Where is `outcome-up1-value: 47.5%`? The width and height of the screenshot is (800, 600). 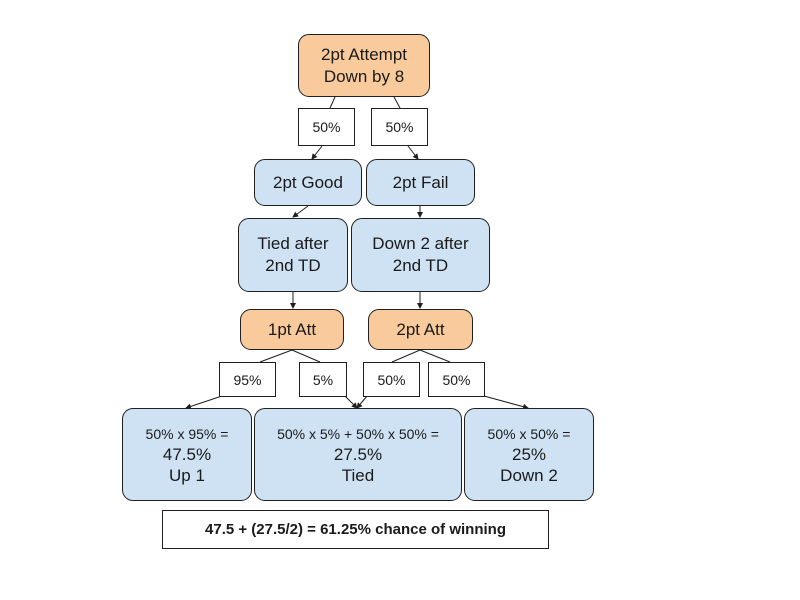 outcome-up1-value: 47.5% is located at coordinates (187, 454).